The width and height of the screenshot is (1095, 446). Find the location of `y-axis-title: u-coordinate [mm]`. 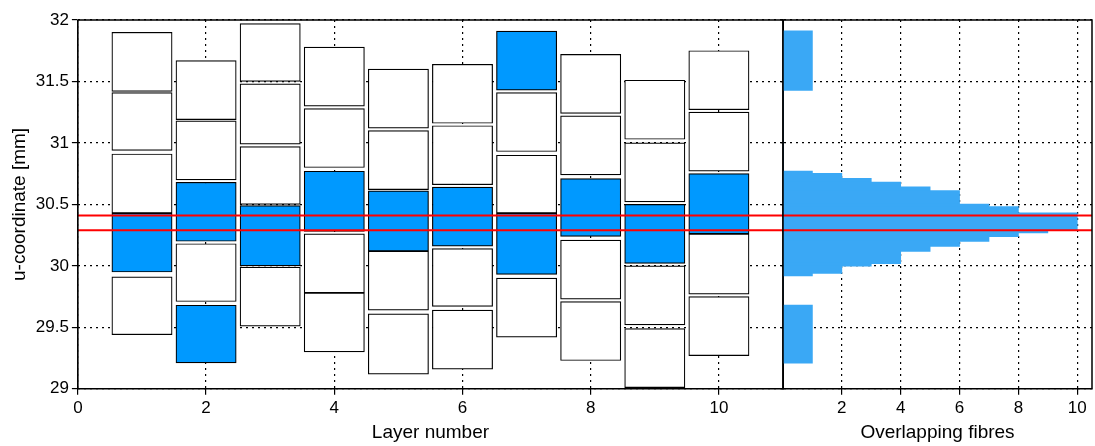

y-axis-title: u-coordinate [mm] is located at coordinates (18, 204).